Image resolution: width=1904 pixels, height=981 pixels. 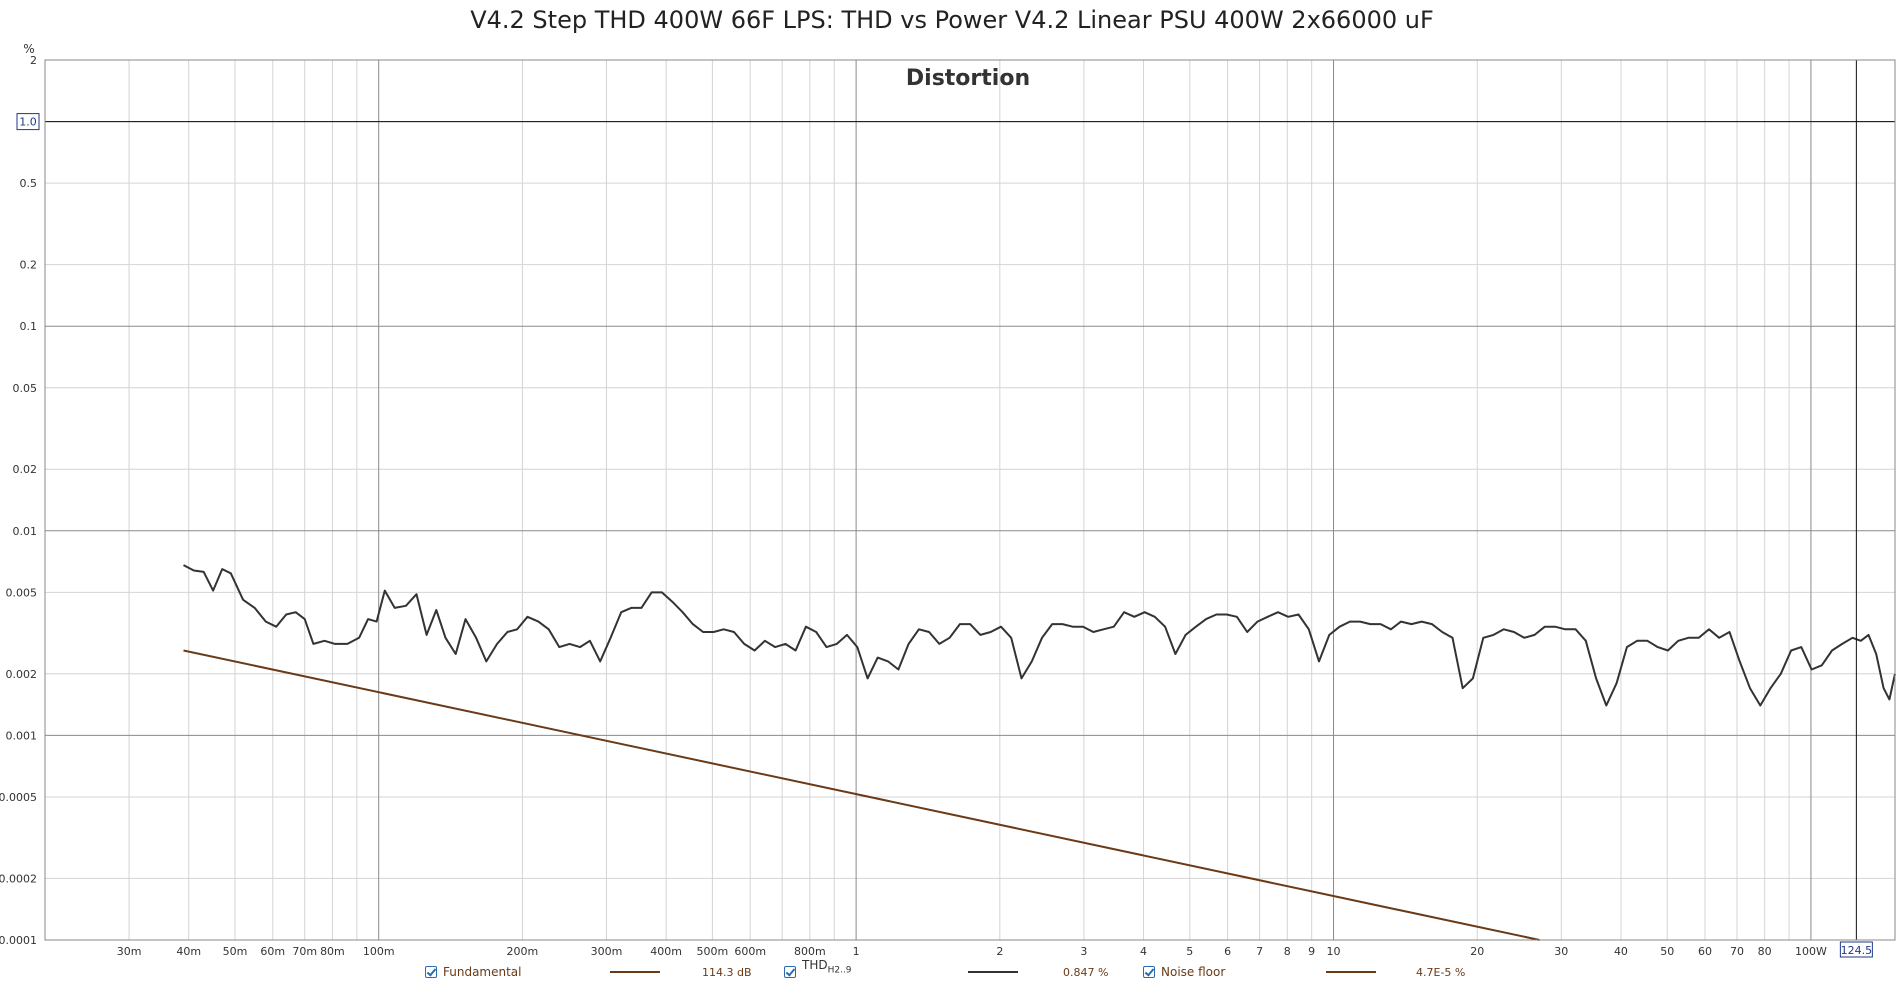 I want to click on cursor-y-readout: 1.0, so click(x=28, y=122).